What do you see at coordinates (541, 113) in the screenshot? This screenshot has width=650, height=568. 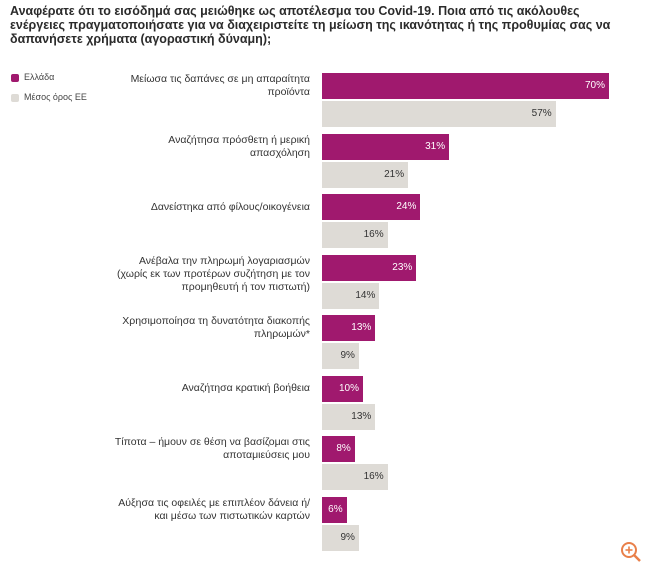 I see `value-label: 57%` at bounding box center [541, 113].